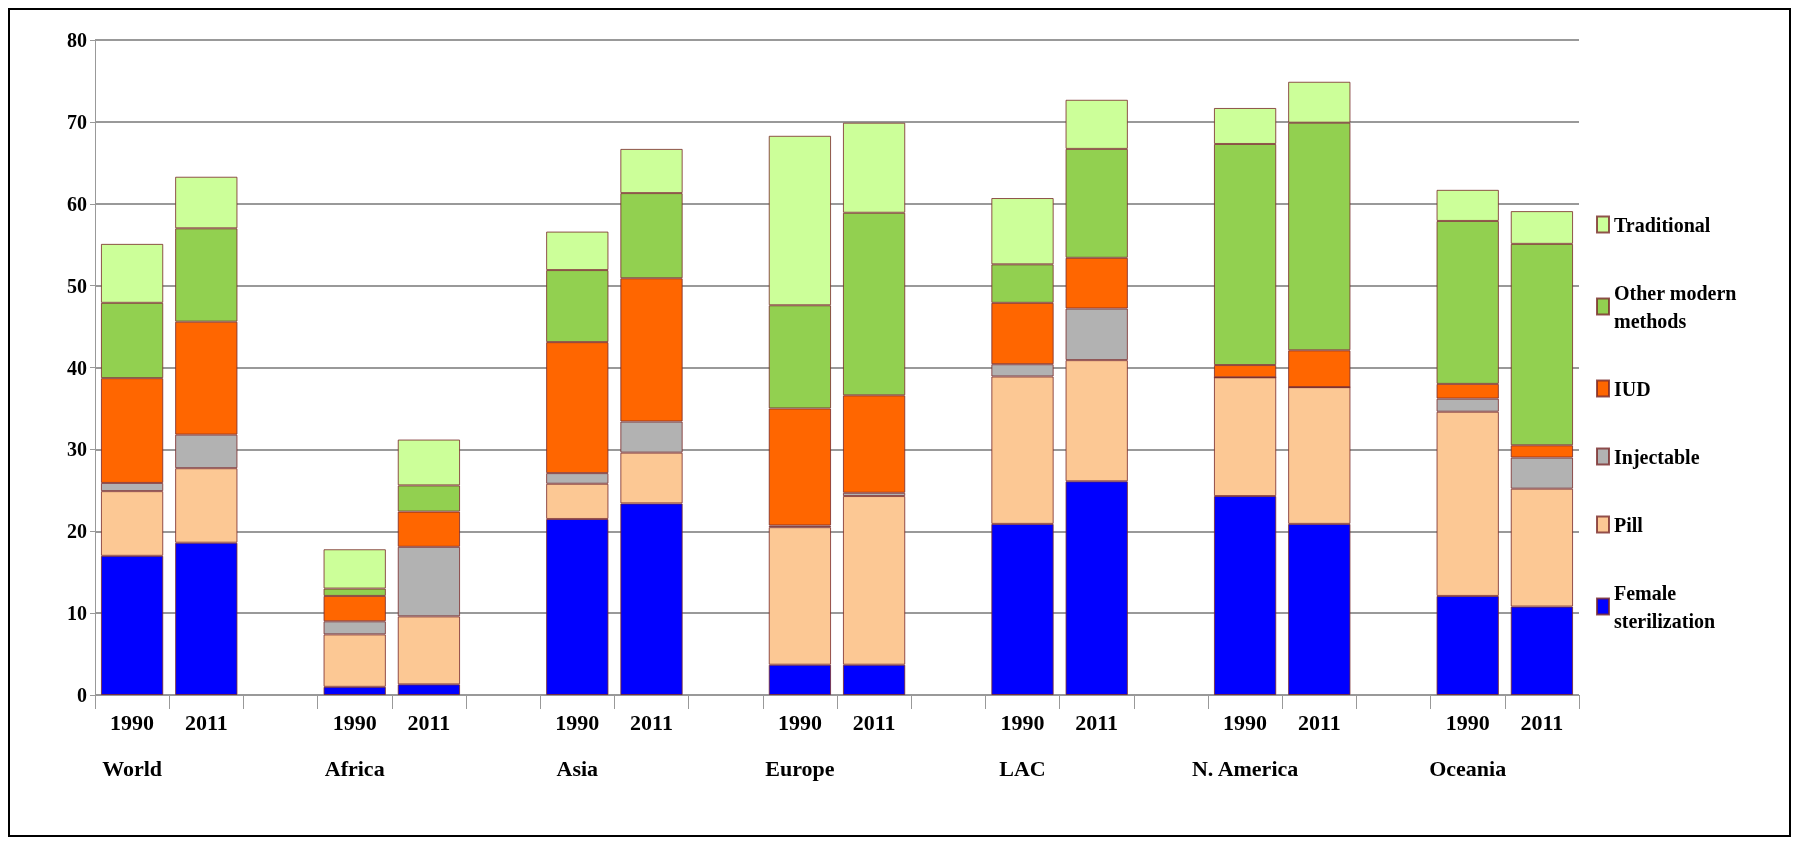 This screenshot has height=847, width=1801. What do you see at coordinates (354, 768) in the screenshot?
I see `text: Africa` at bounding box center [354, 768].